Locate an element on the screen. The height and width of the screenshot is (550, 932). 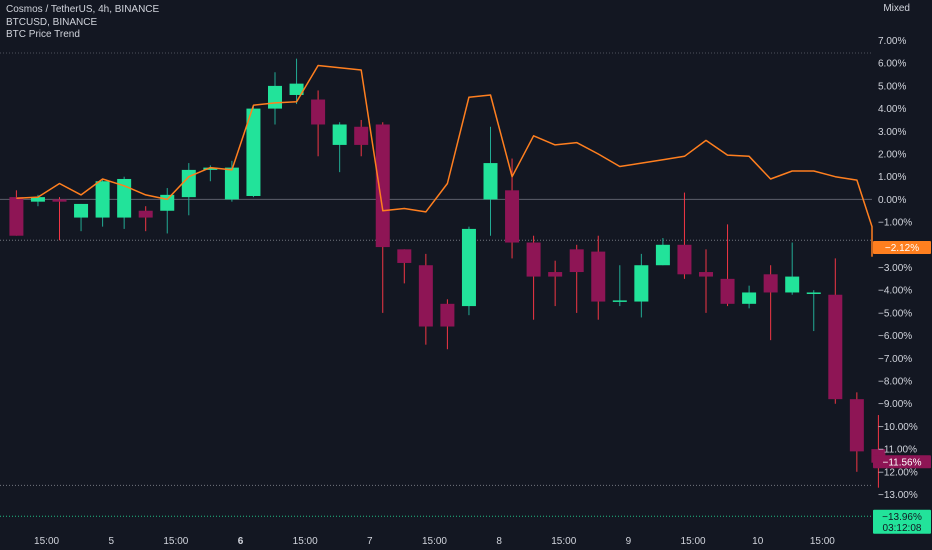
y-tick-label: −11.00% is located at coordinates (897, 450).